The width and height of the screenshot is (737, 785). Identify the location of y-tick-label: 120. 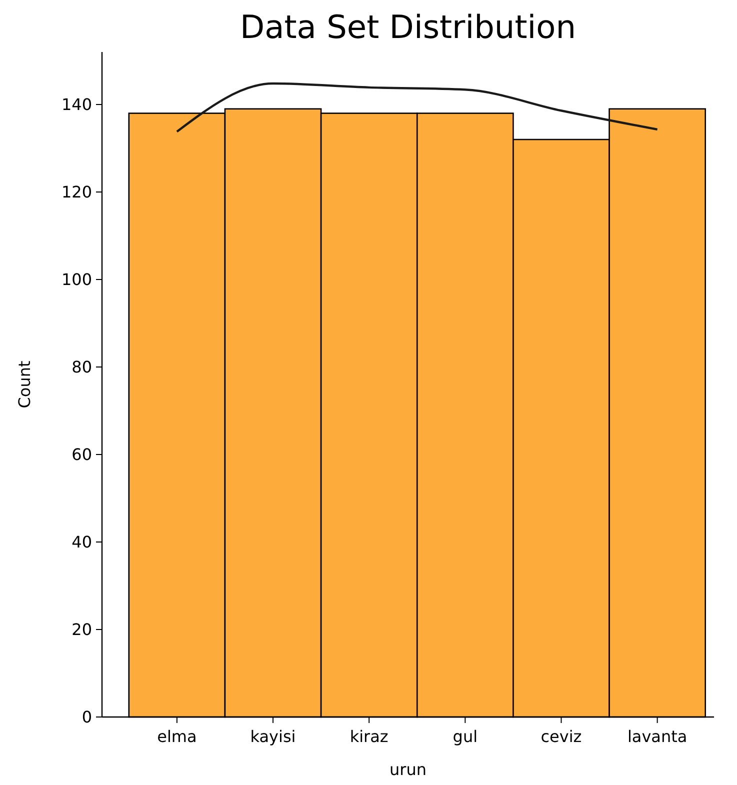
(76, 192).